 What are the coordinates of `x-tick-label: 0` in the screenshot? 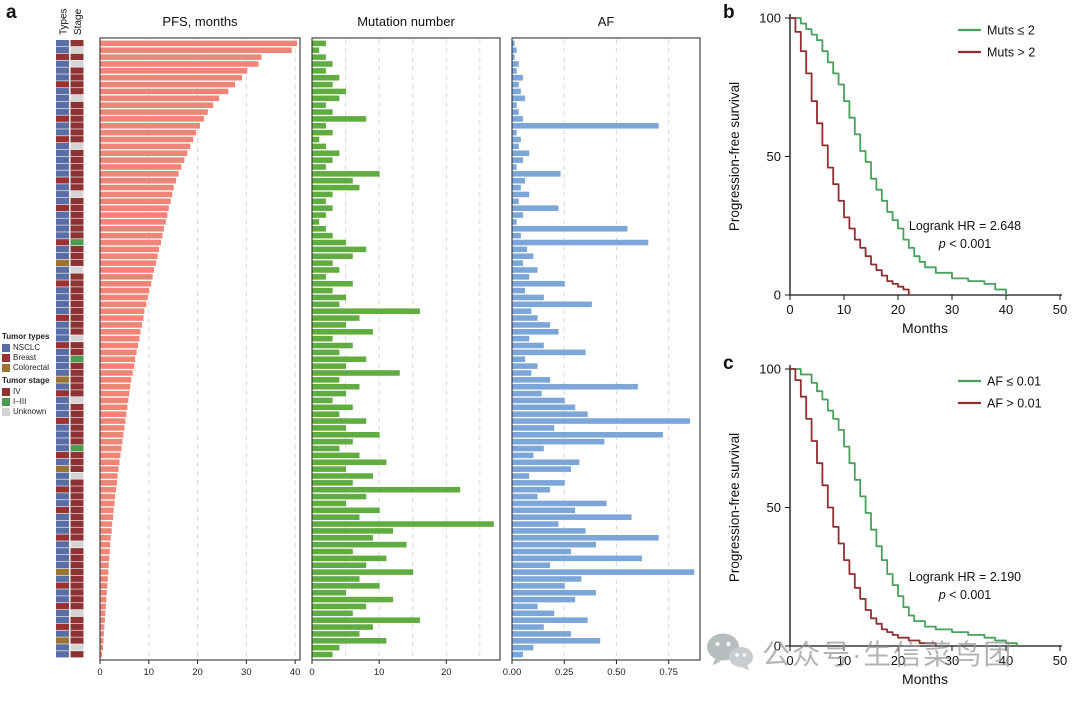 It's located at (789, 309).